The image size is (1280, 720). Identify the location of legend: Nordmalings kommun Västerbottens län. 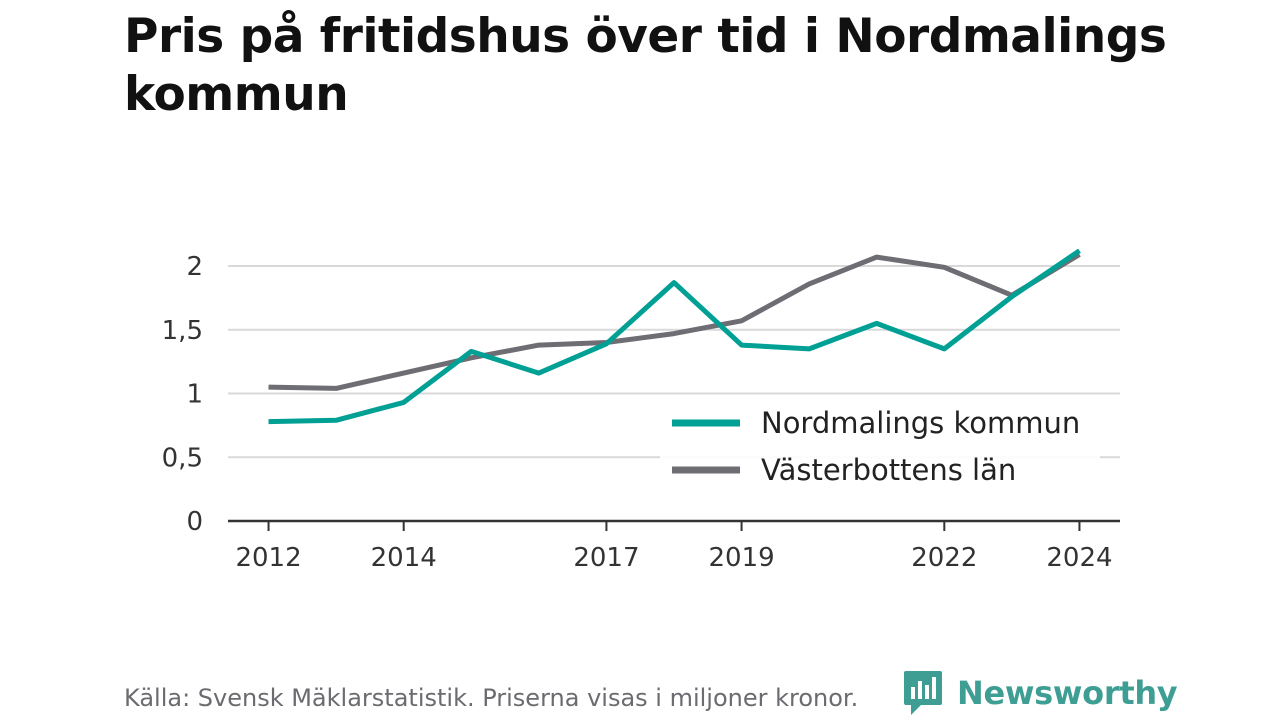
(880, 446).